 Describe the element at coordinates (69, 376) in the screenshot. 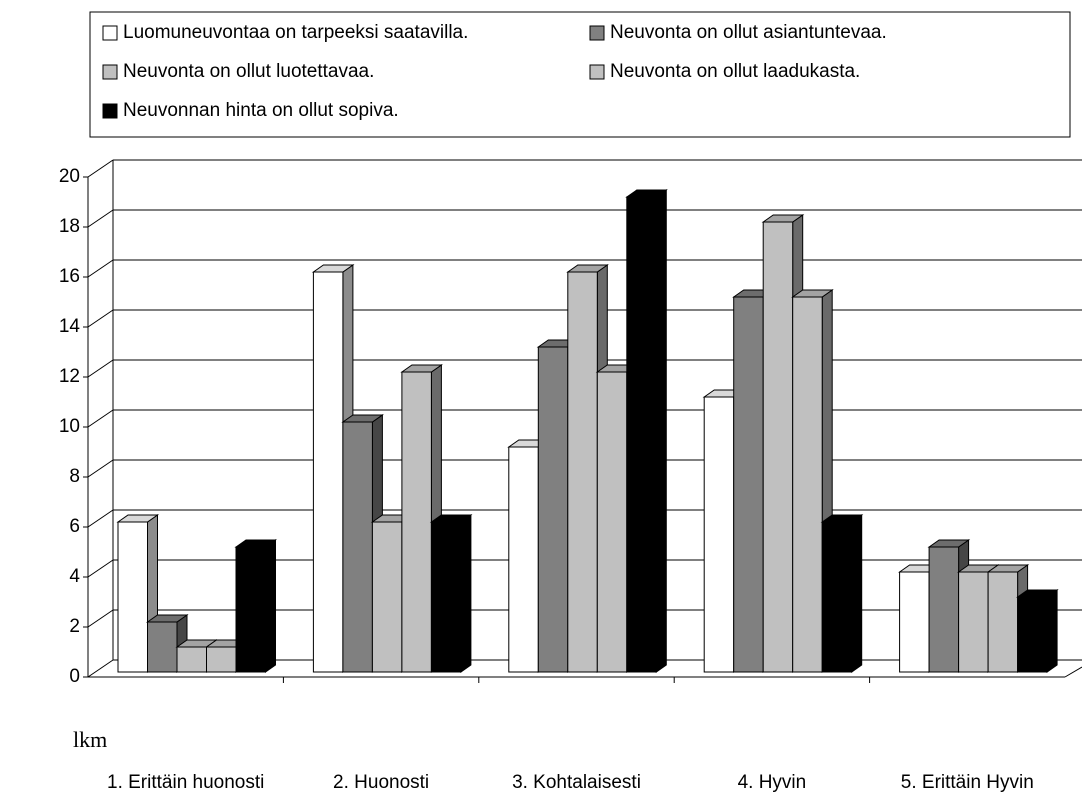

I see `y-tick-label: 12` at that location.